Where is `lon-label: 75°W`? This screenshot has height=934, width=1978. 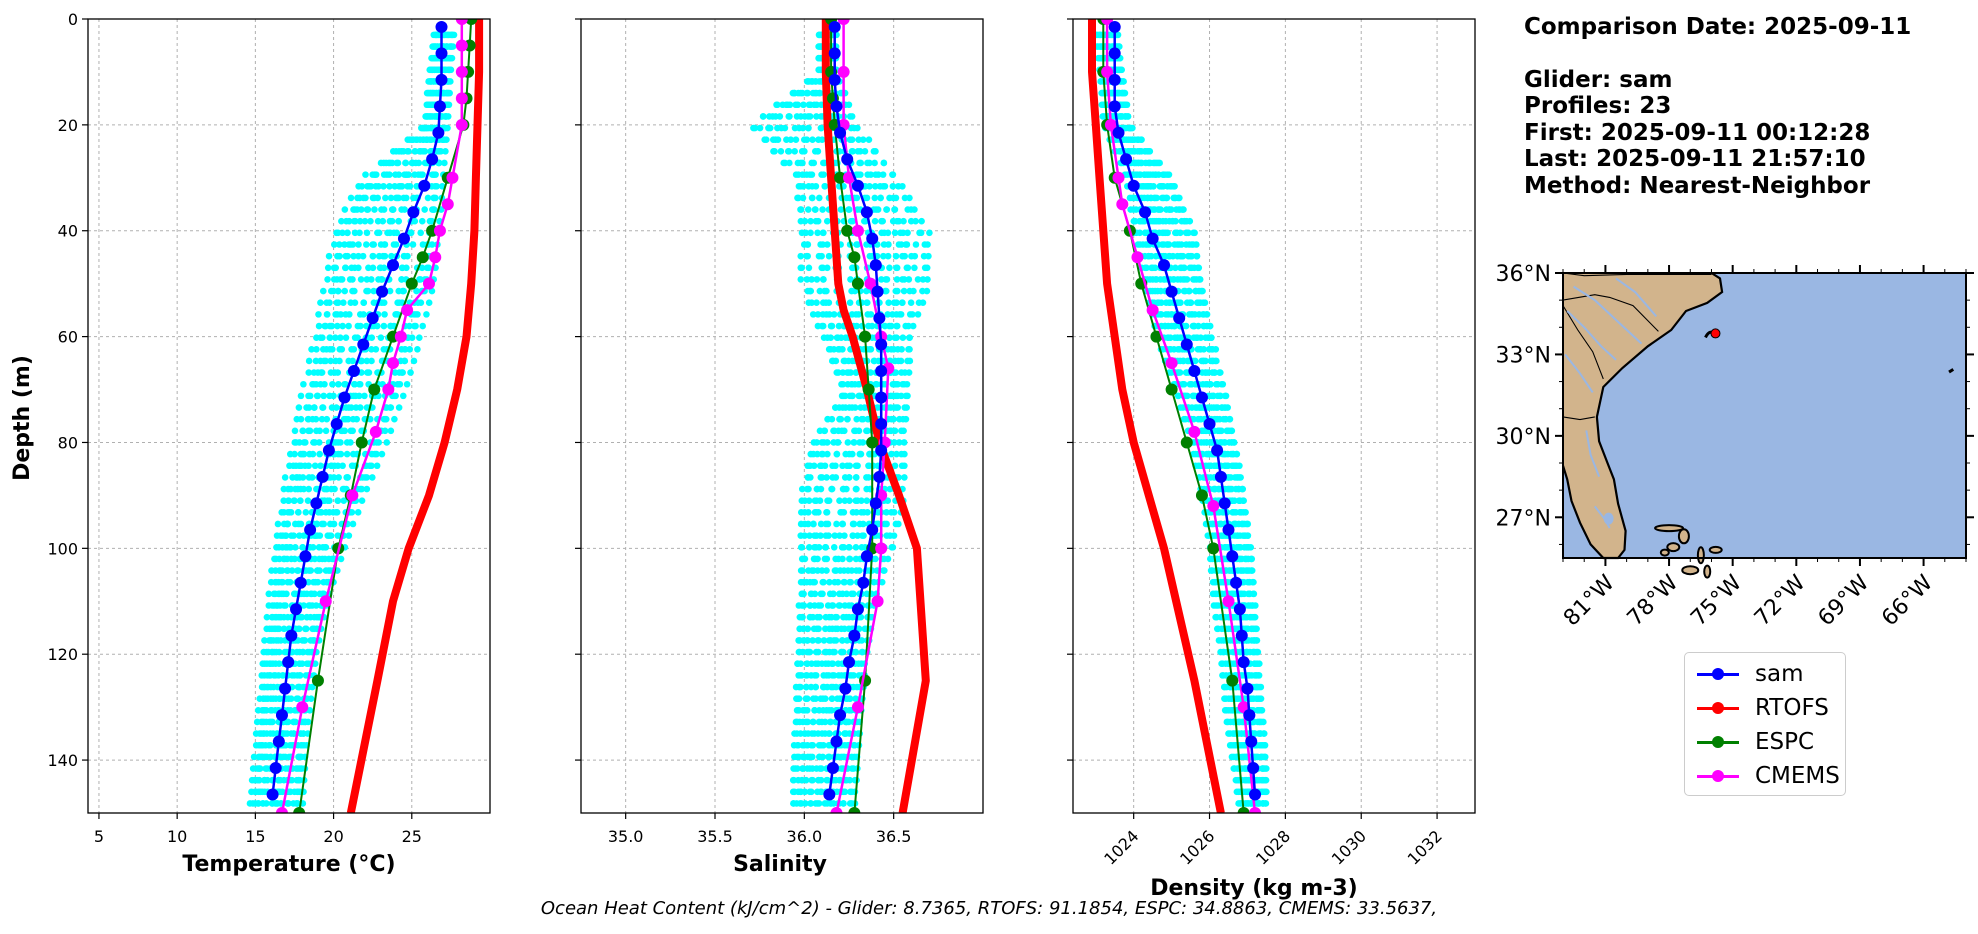 lon-label: 75°W is located at coordinates (1716, 600).